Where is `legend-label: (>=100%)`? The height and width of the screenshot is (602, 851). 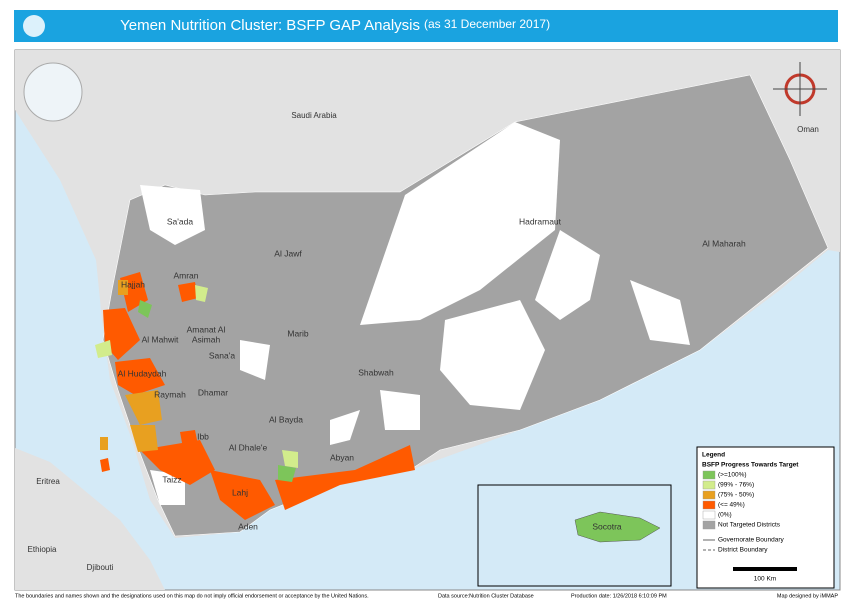
legend-label: (>=100%) is located at coordinates (732, 475).